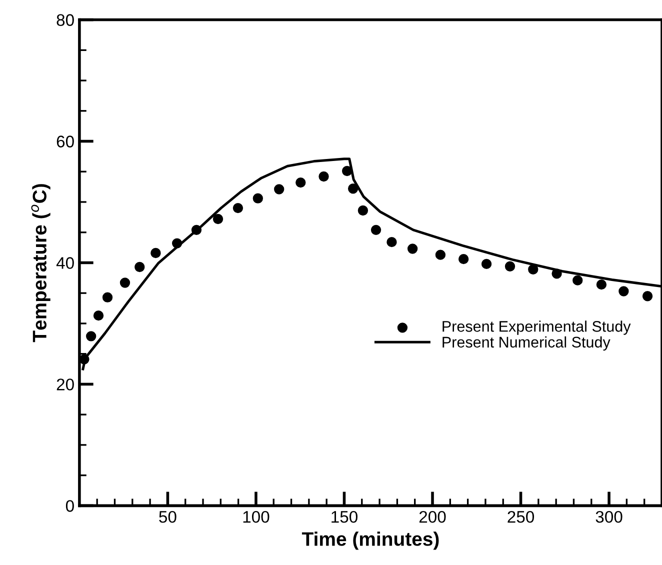 Image resolution: width=662 pixels, height=565 pixels. What do you see at coordinates (432, 516) in the screenshot?
I see `x-tick-label: 200` at bounding box center [432, 516].